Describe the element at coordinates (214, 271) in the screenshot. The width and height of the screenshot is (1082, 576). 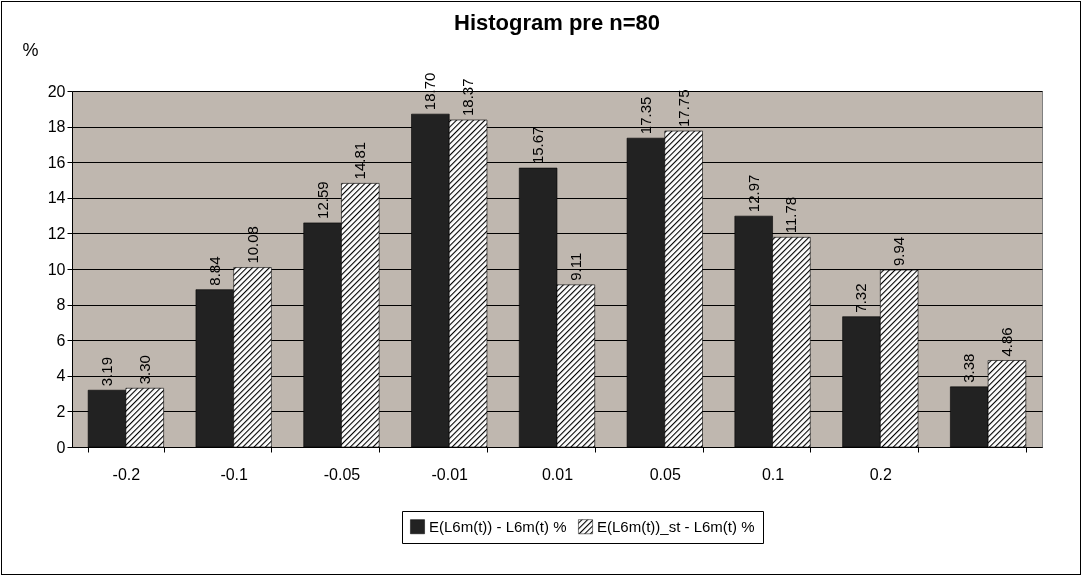
I see `data-label: 8.84` at that location.